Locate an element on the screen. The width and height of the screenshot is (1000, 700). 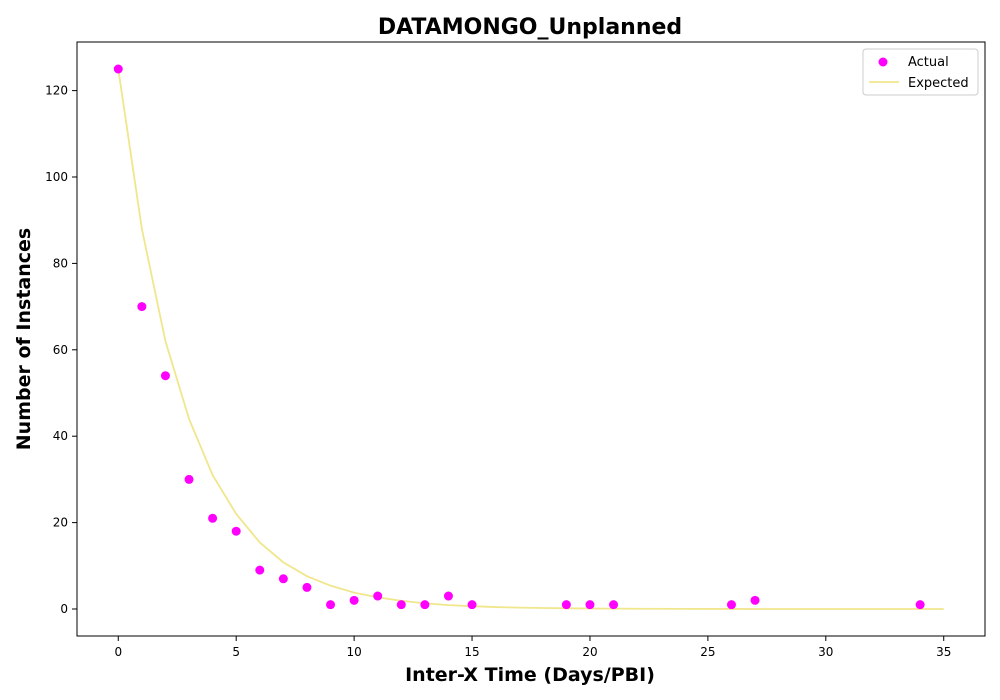
x-tick-label: 25 is located at coordinates (707, 652).